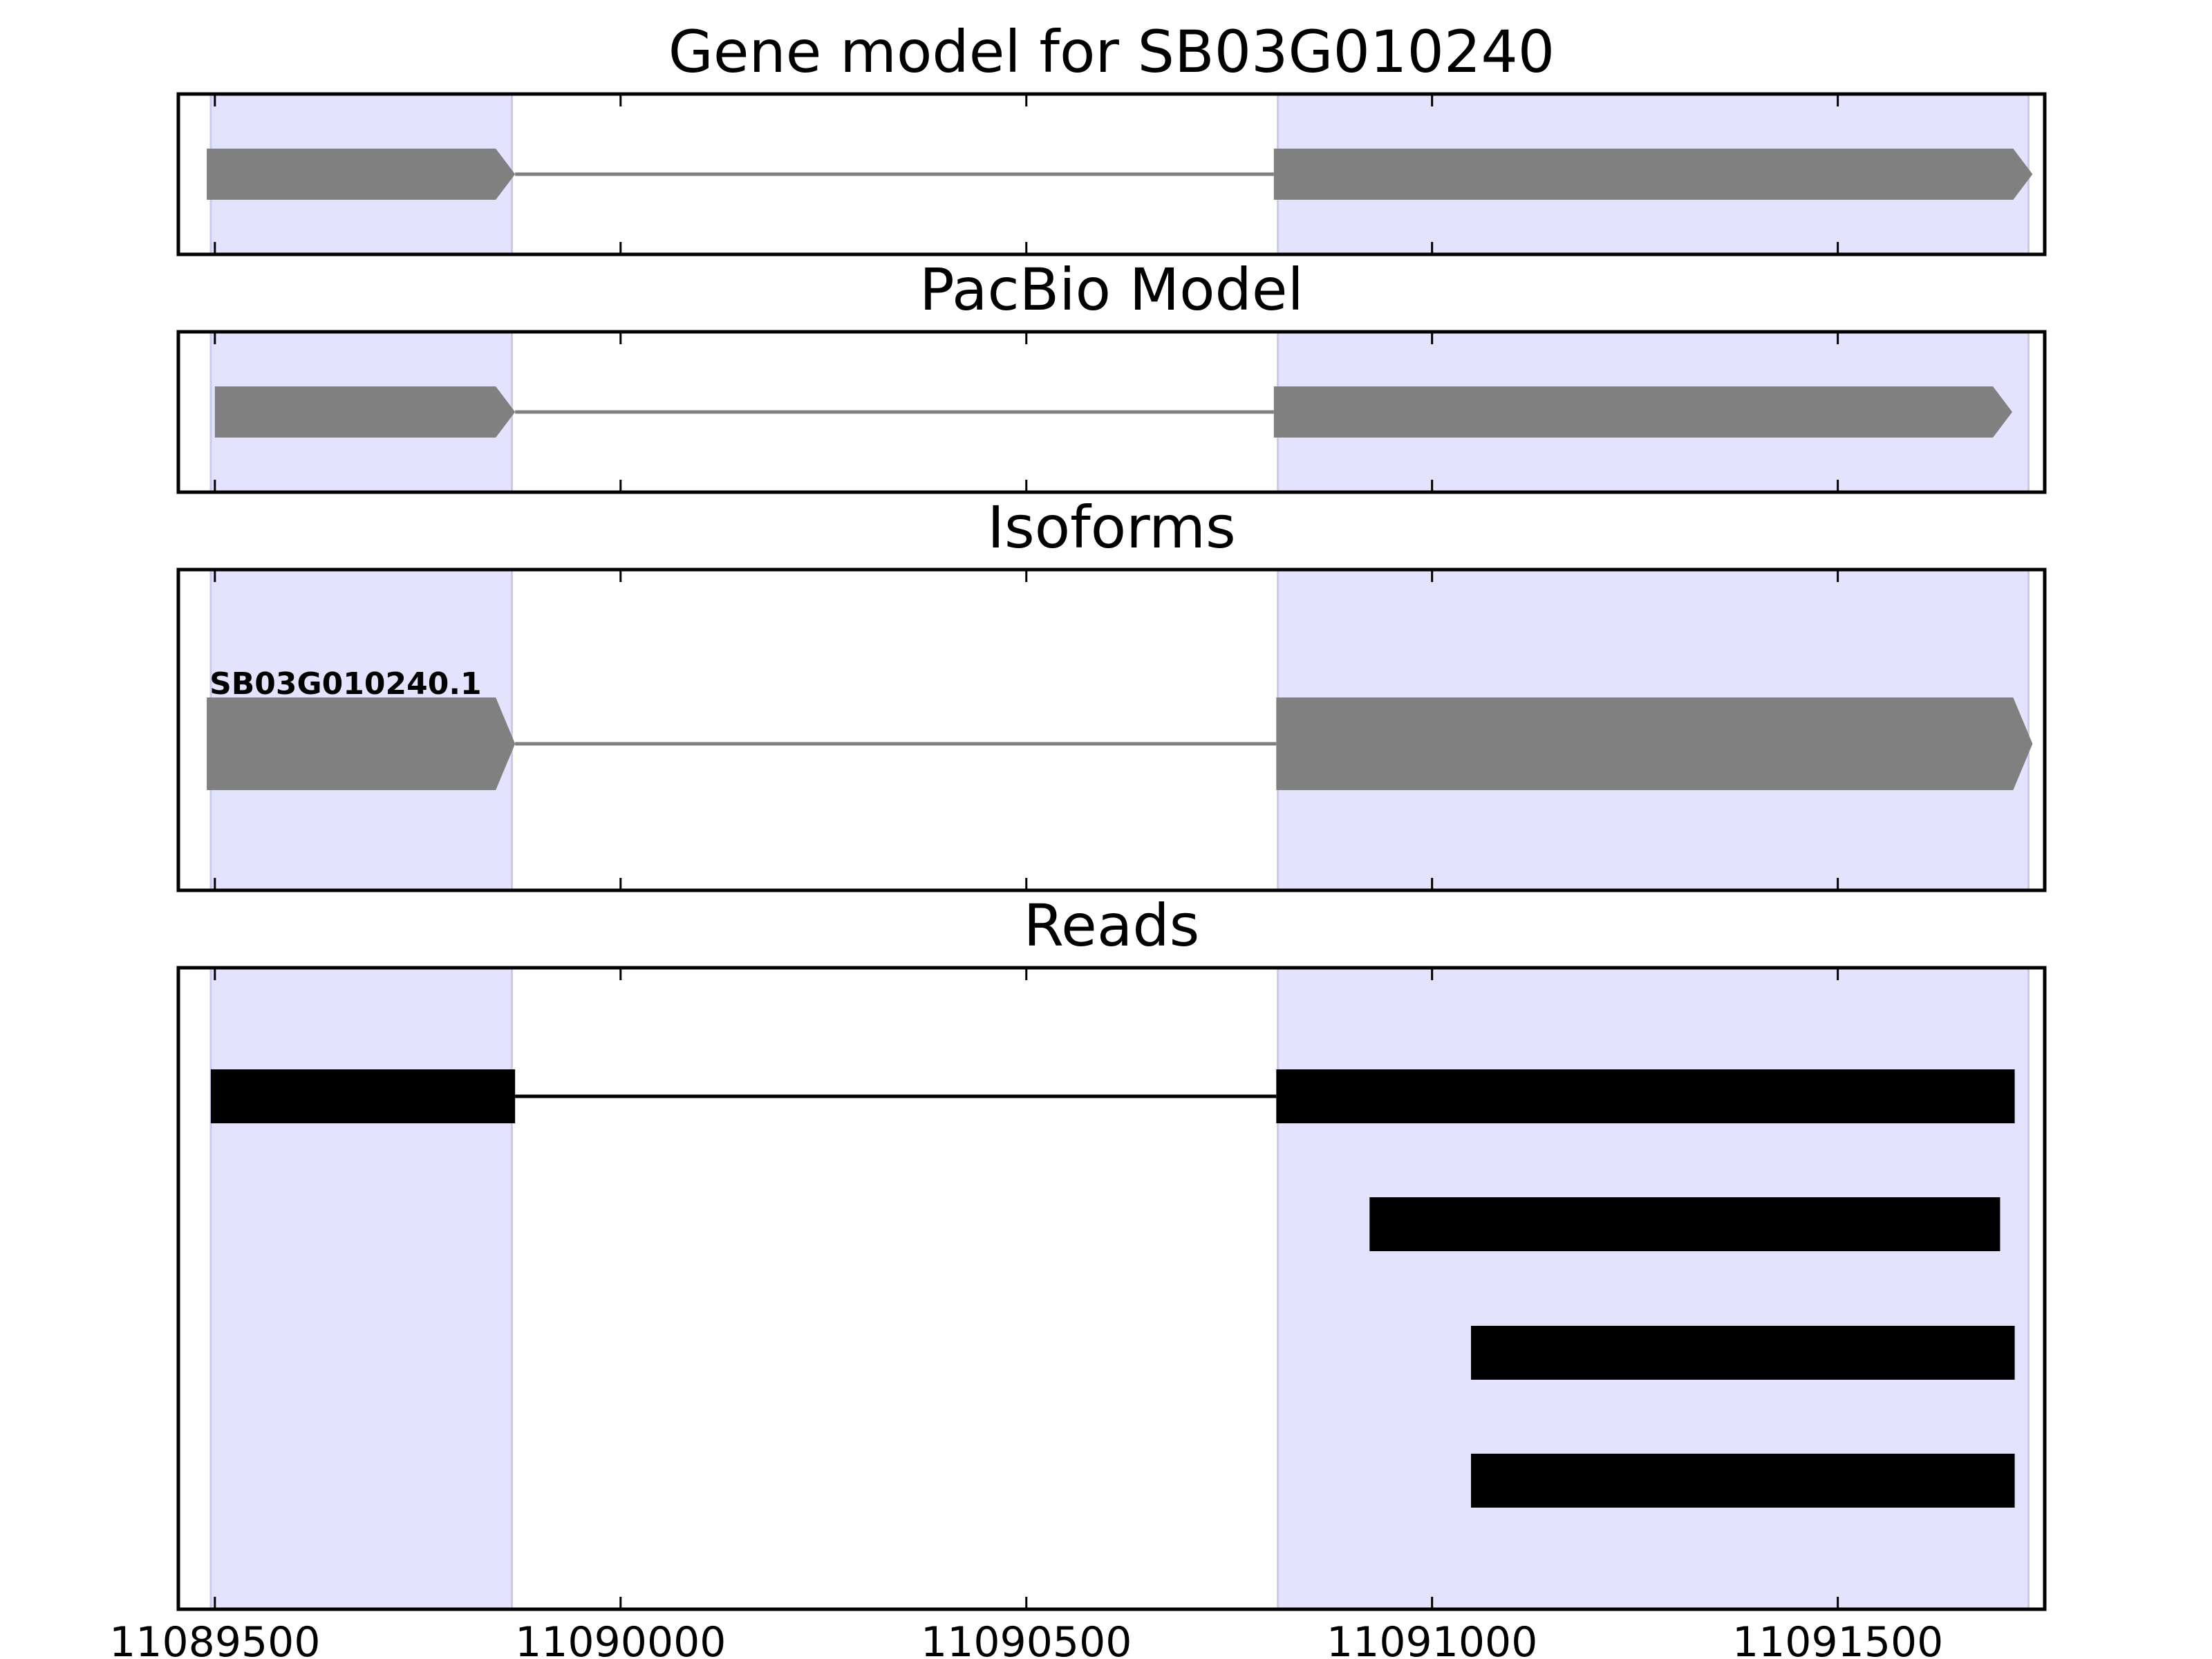 Image resolution: width=2212 pixels, height=1659 pixels. I want to click on panel-title-pacbio: PacBio Model, so click(1111, 290).